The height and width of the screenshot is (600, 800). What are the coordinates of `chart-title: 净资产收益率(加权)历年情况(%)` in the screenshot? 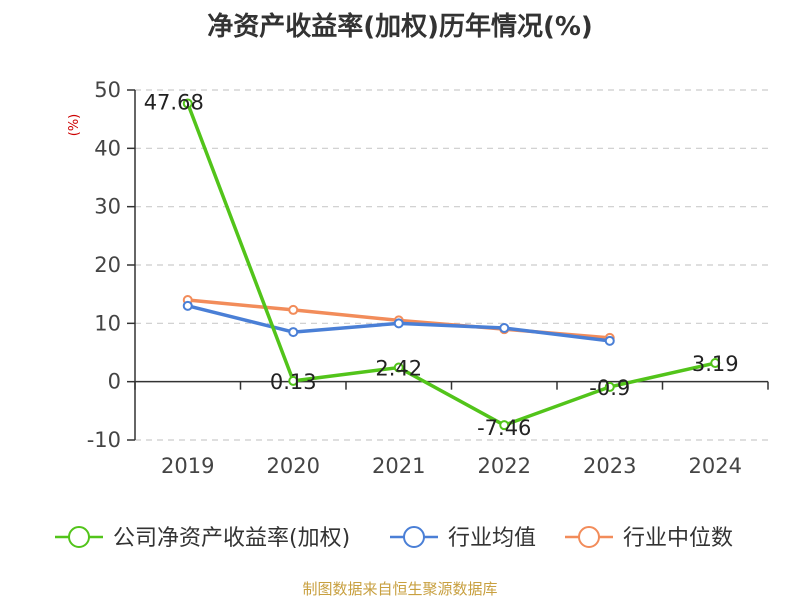 It's located at (400, 27).